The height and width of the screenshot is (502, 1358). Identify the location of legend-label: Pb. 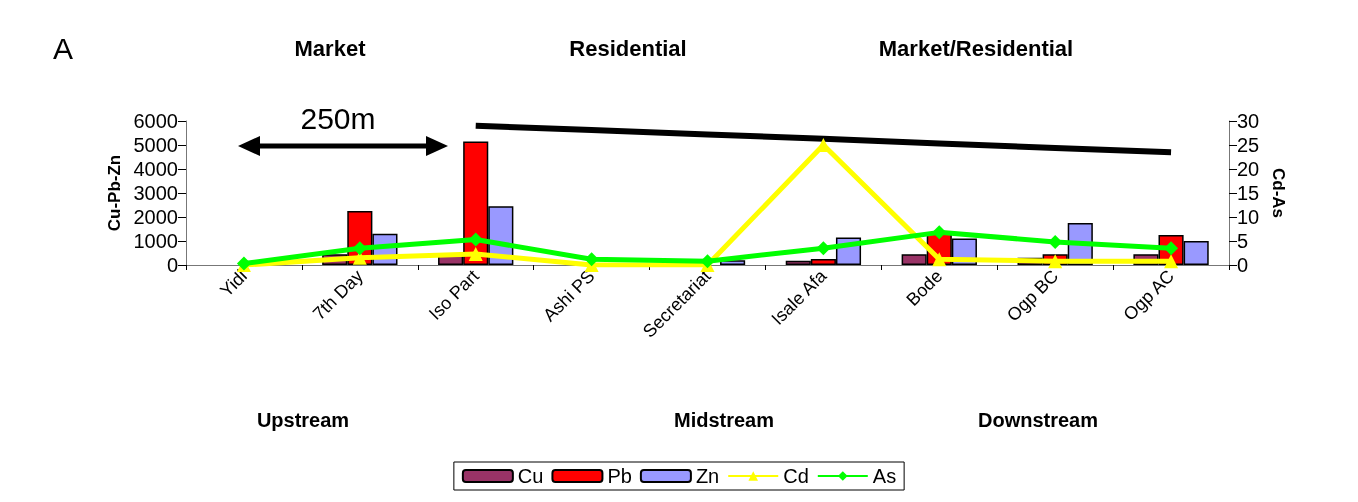
(619, 476).